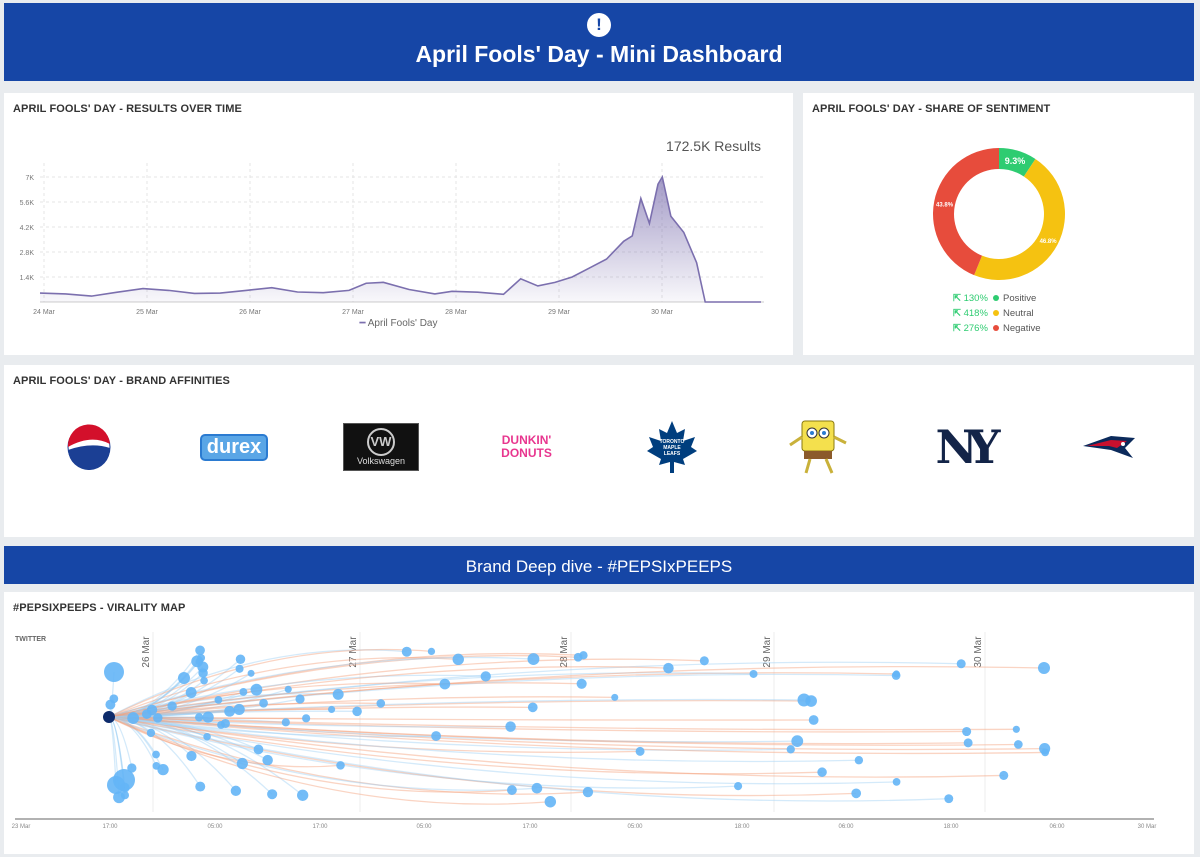 This screenshot has height=857, width=1200. What do you see at coordinates (127, 109) in the screenshot?
I see `panel-title: APRIL FOOLS' DAY - RESULTS OVER TIME` at bounding box center [127, 109].